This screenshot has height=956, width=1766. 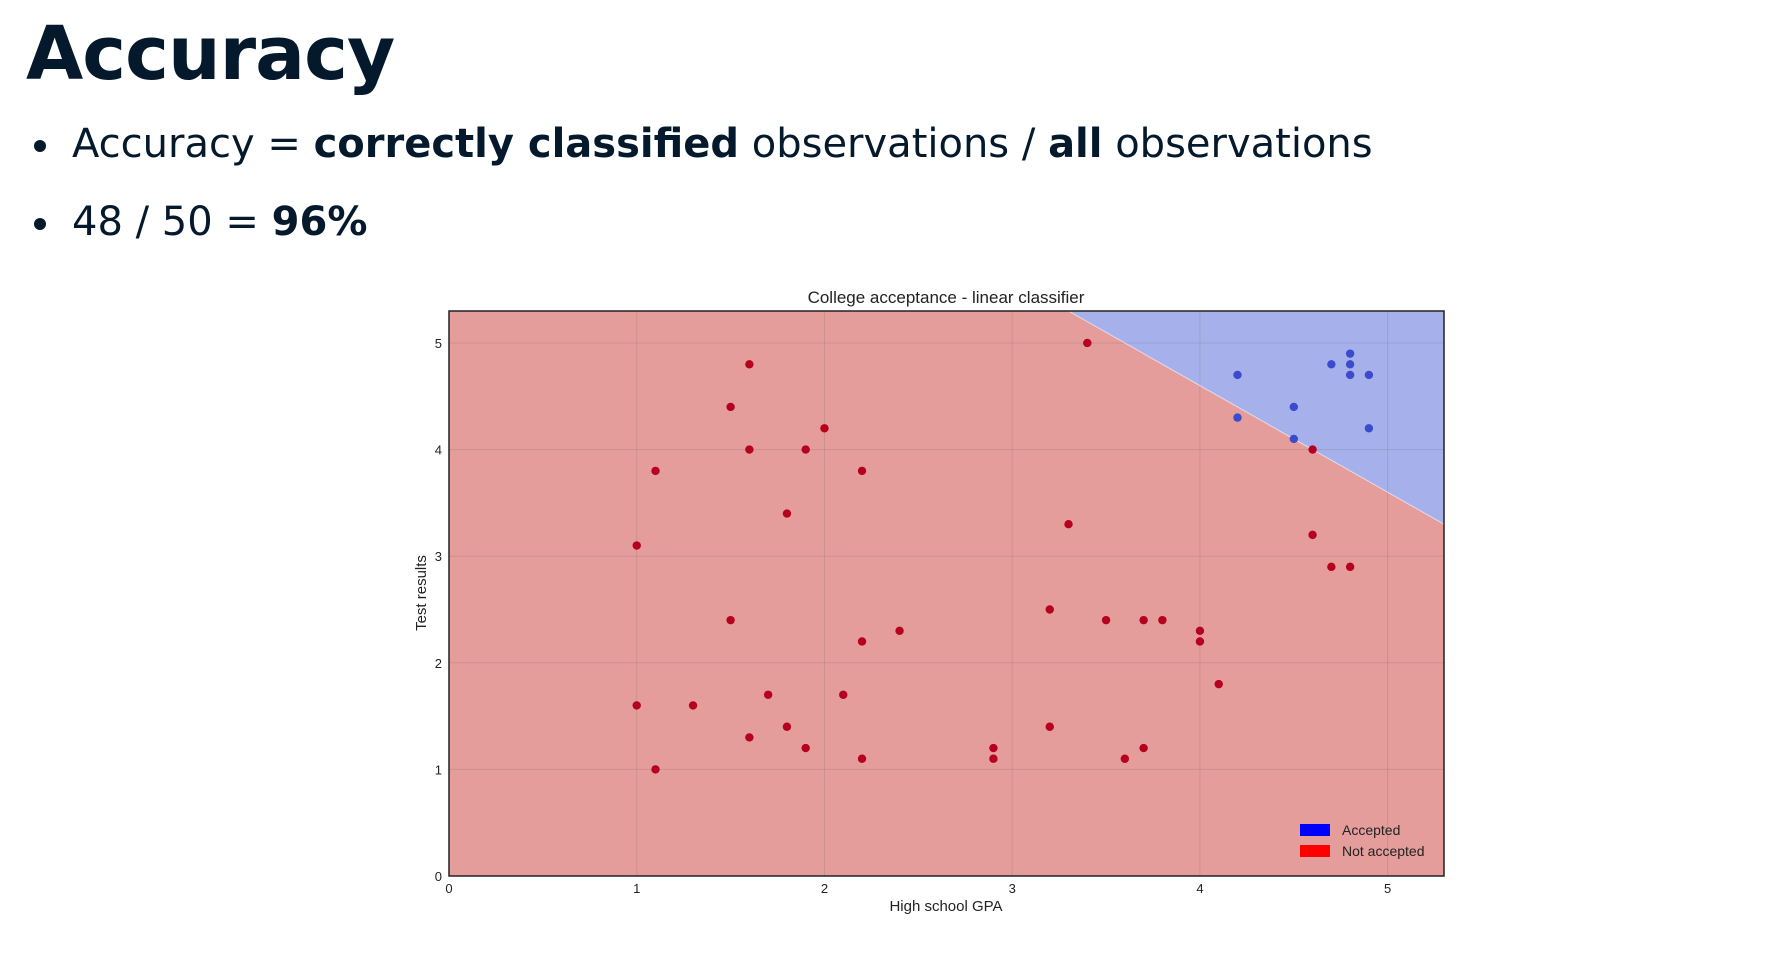 What do you see at coordinates (946, 297) in the screenshot?
I see `chart-title: College acceptance - linear classifier` at bounding box center [946, 297].